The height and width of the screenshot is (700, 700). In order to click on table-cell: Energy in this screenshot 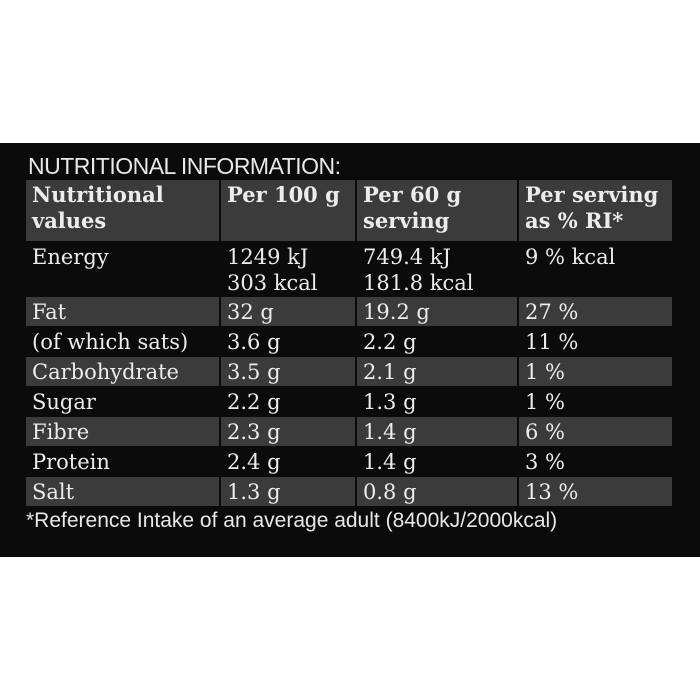, I will do `click(122, 268)`.